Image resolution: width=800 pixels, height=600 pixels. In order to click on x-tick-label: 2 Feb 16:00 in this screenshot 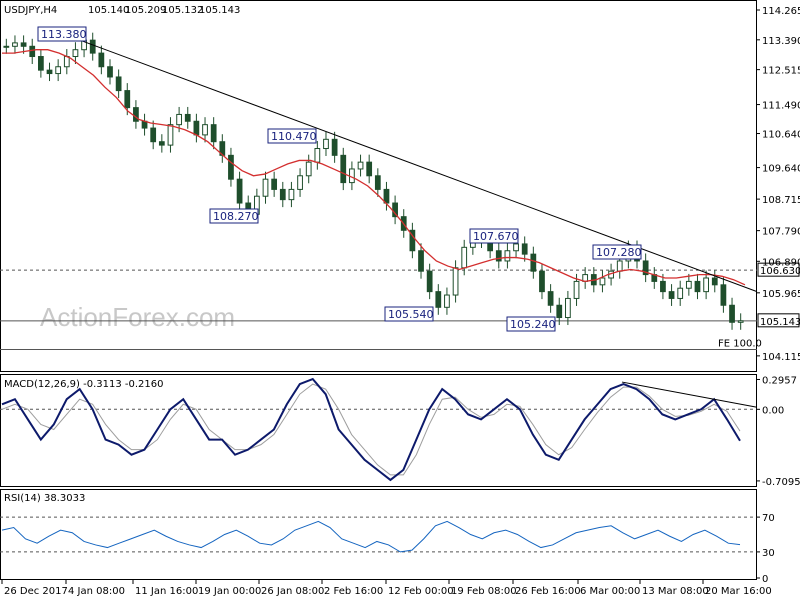, I will do `click(353, 591)`.